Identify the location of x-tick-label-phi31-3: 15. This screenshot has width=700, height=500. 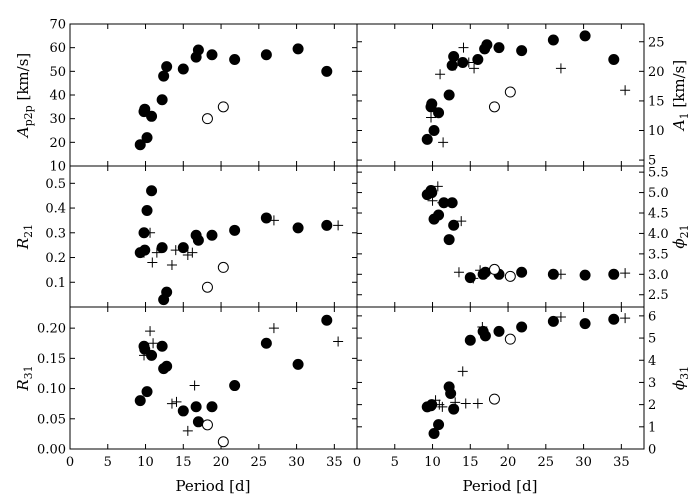
(470, 462).